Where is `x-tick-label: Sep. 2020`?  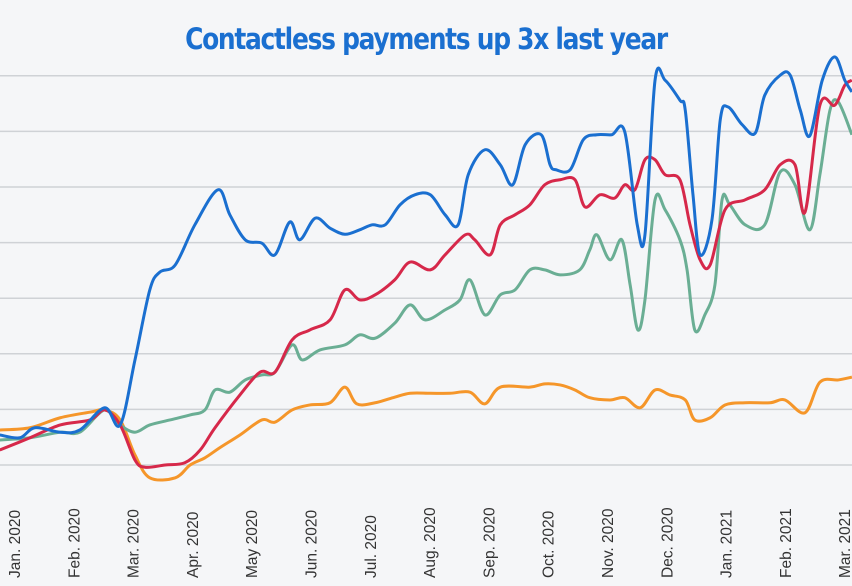
x-tick-label: Sep. 2020 is located at coordinates (489, 542).